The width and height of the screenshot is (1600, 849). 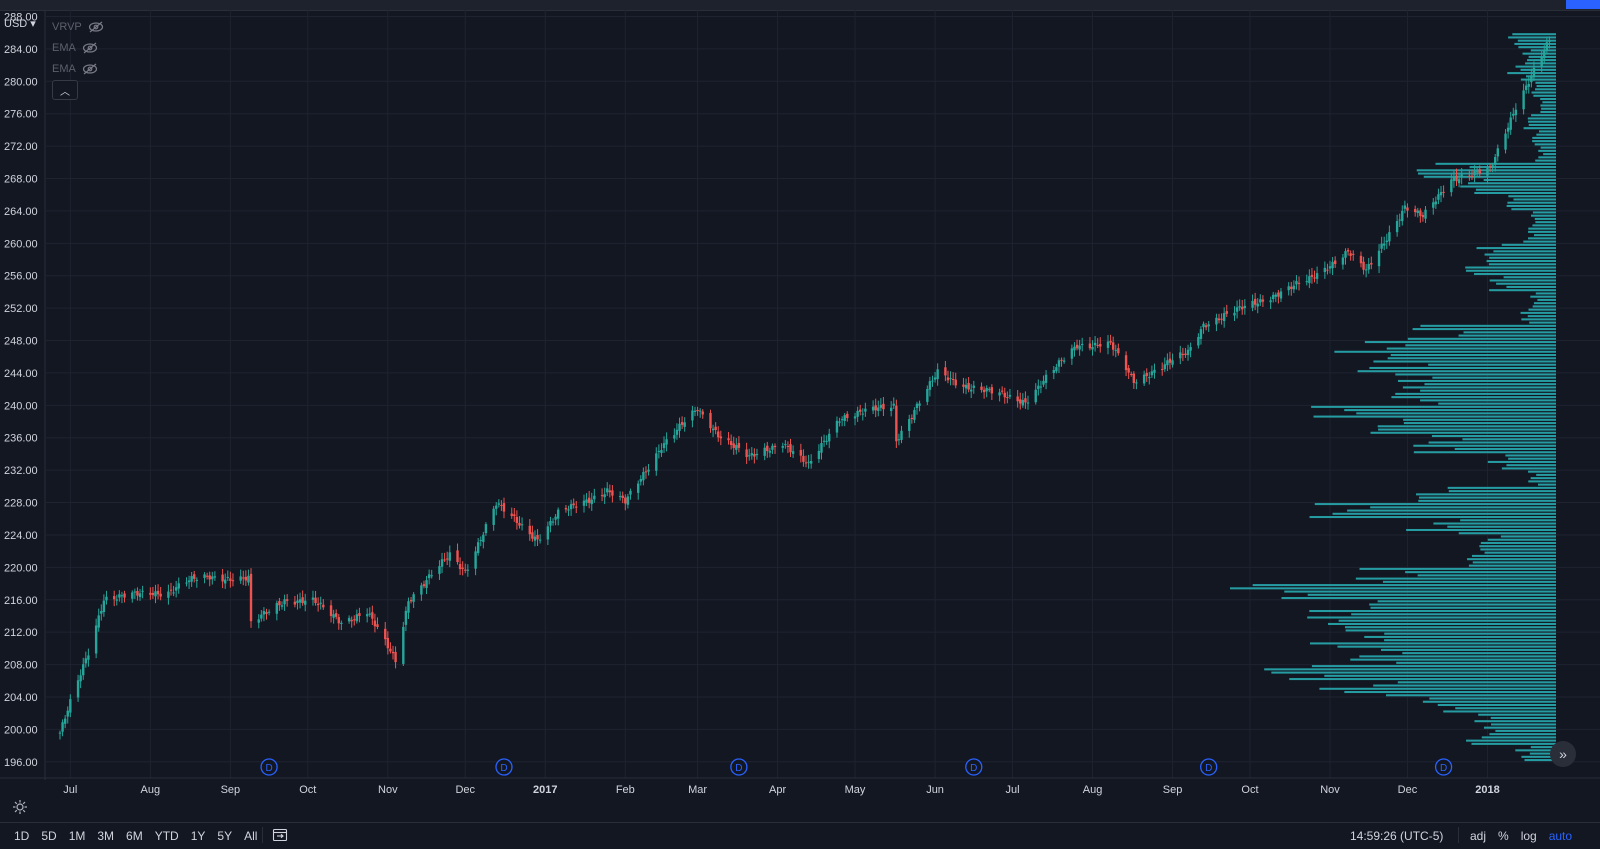 I want to click on auto-scale-toggle: auto, so click(x=1560, y=836).